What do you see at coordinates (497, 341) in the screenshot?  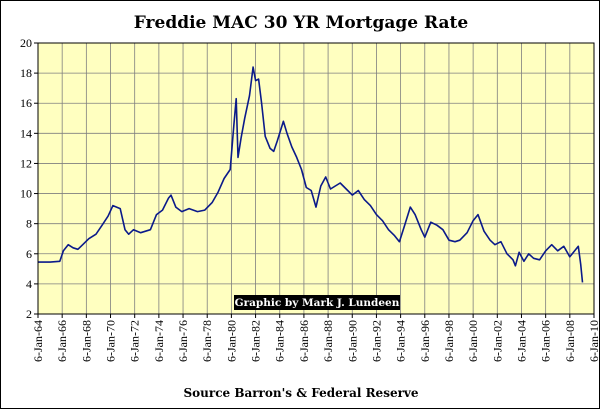 I see `x-tick-label: 6-Jan-02` at bounding box center [497, 341].